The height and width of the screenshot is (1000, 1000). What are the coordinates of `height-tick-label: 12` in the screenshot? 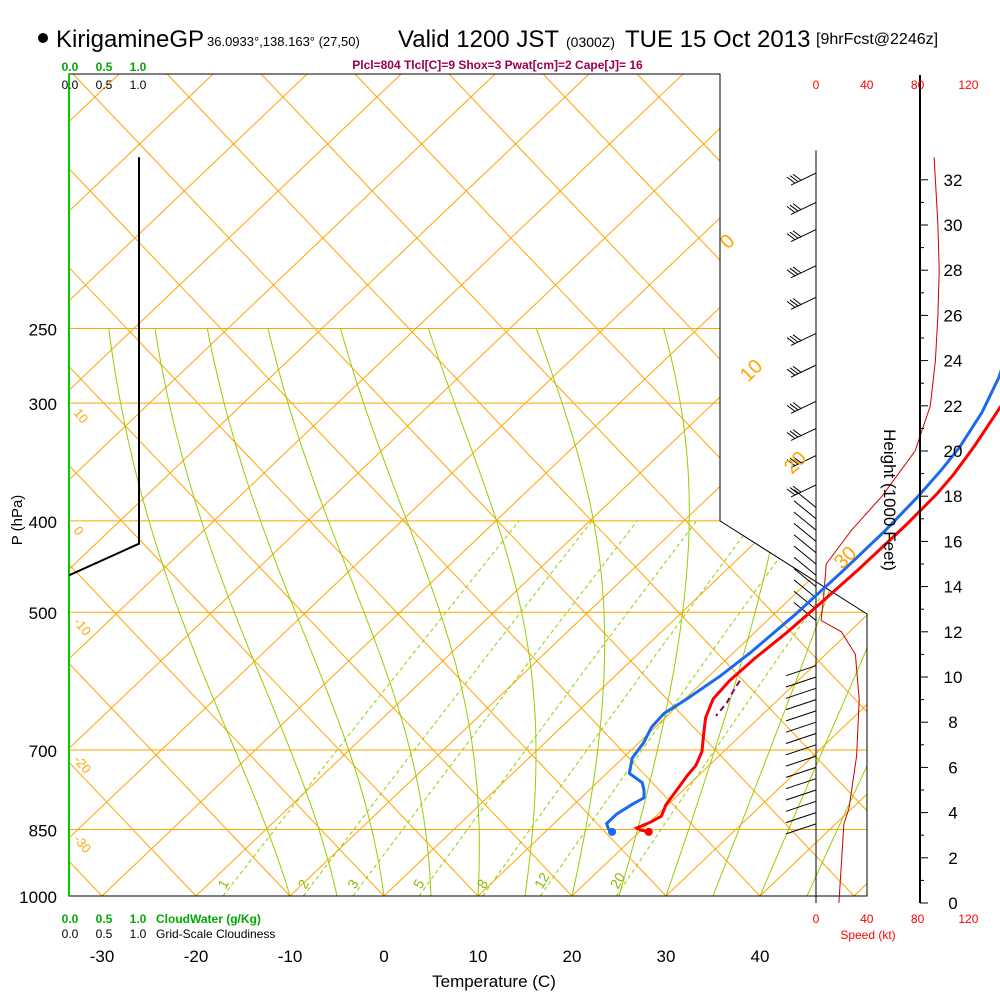 It's located at (953, 632).